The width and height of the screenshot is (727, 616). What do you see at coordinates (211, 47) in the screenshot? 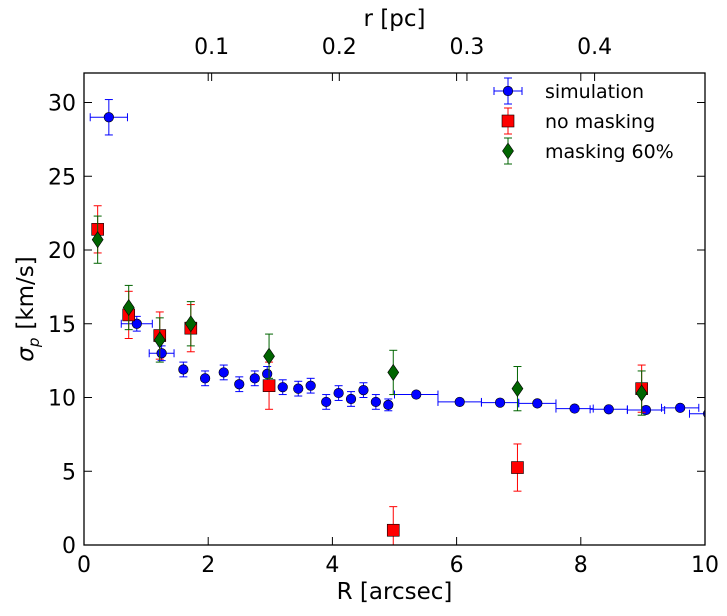
I see `top-x-tick-label: 0.1` at bounding box center [211, 47].